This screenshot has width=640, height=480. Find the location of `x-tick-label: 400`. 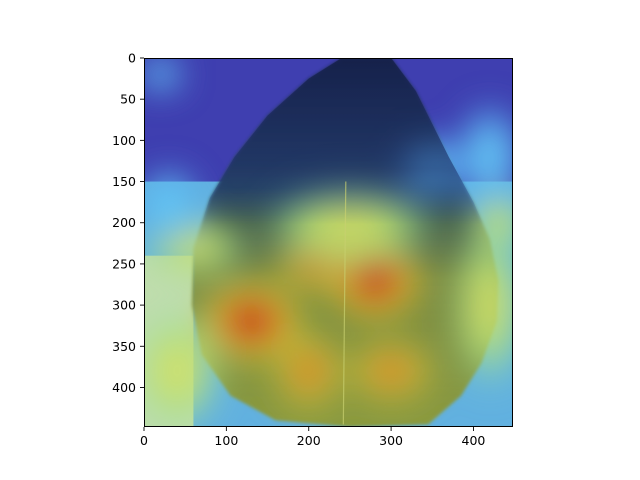

x-tick-label: 400 is located at coordinates (474, 440).